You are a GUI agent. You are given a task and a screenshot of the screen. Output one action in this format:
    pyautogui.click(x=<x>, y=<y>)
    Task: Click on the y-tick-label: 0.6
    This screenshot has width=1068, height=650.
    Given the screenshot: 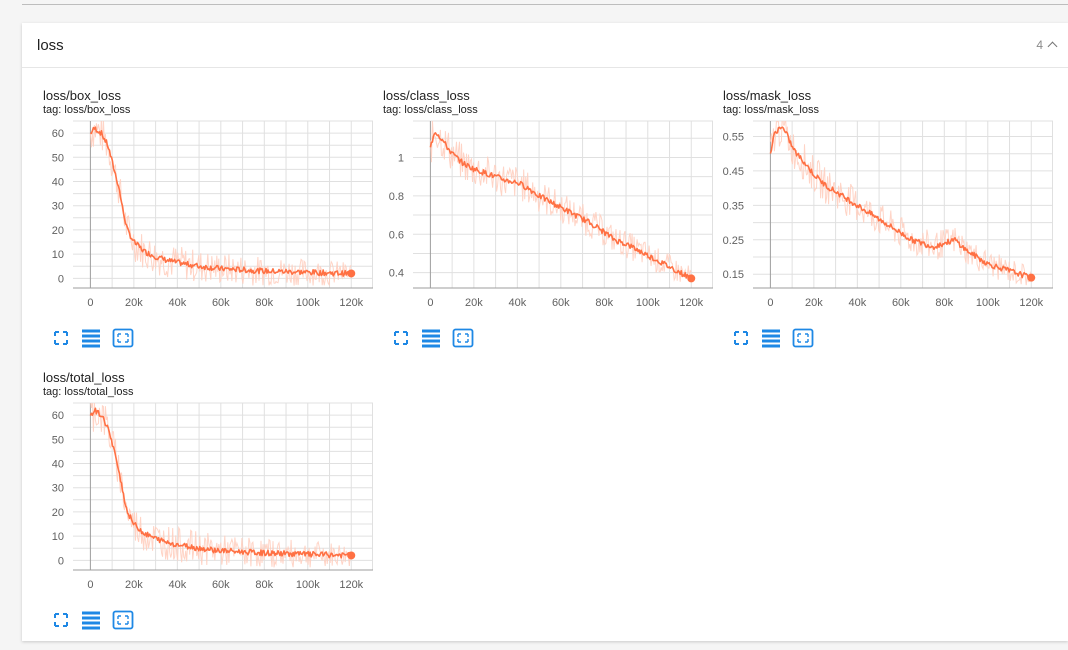 What is the action you would take?
    pyautogui.click(x=396, y=235)
    